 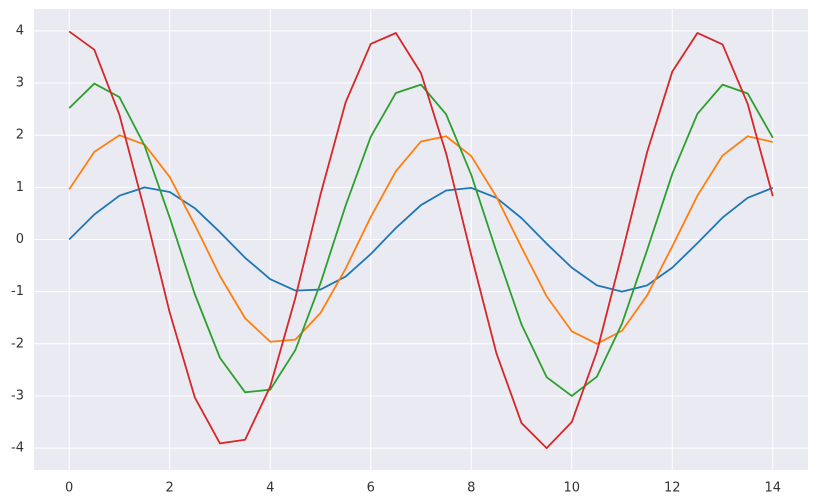 What do you see at coordinates (17, 395) in the screenshot?
I see `y-tick-label: -3` at bounding box center [17, 395].